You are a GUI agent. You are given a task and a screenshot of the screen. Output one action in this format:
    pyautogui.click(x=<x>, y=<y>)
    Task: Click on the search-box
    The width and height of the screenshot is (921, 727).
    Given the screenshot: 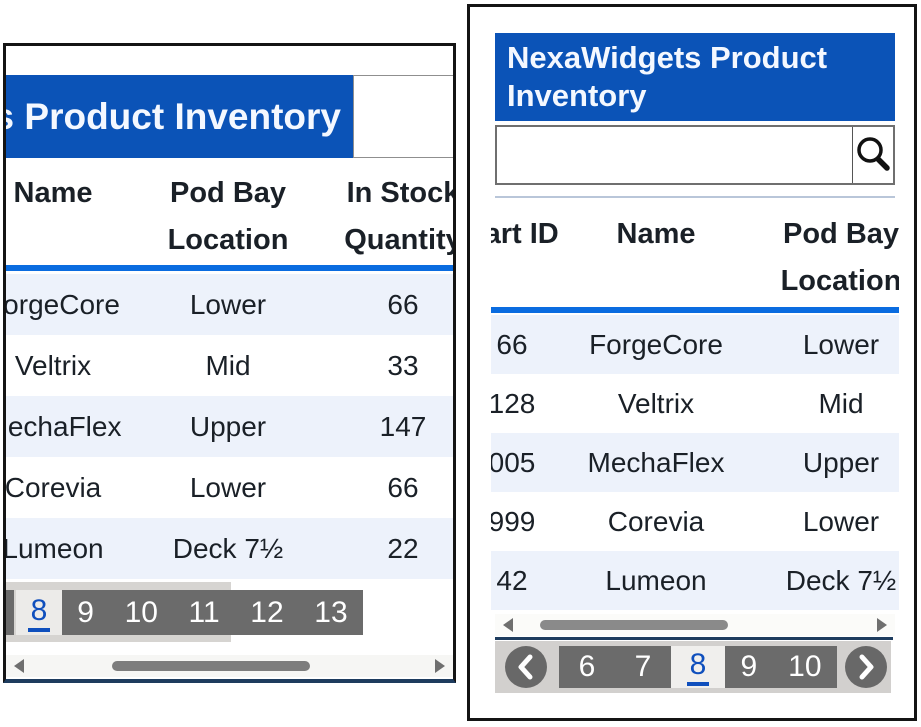 What is the action you would take?
    pyautogui.click(x=695, y=155)
    